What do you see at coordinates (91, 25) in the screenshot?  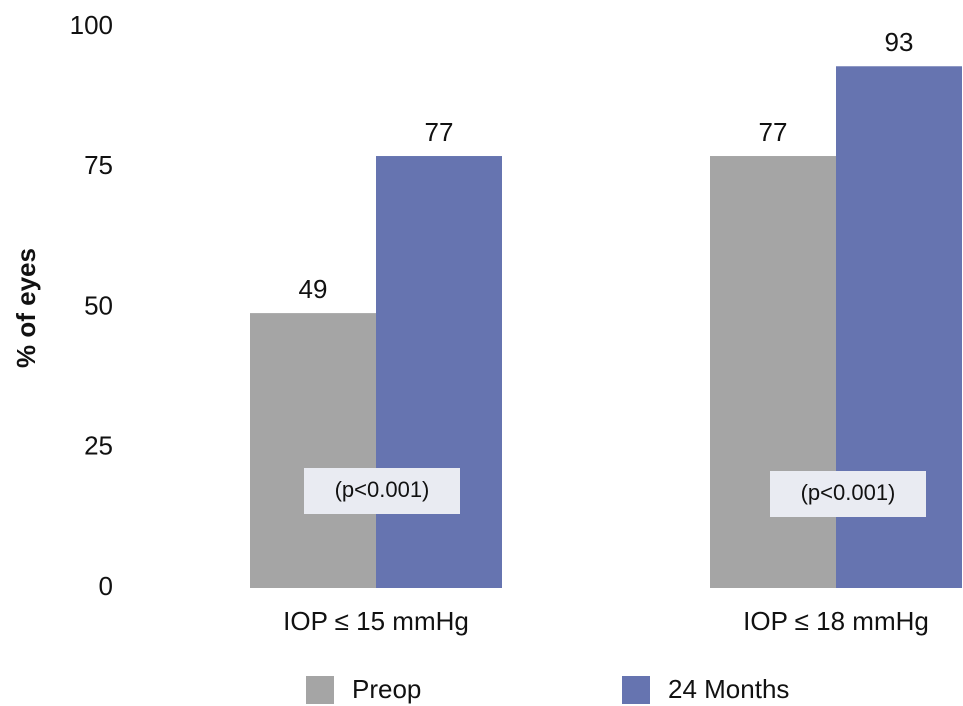 I see `y-tick-label: 100` at bounding box center [91, 25].